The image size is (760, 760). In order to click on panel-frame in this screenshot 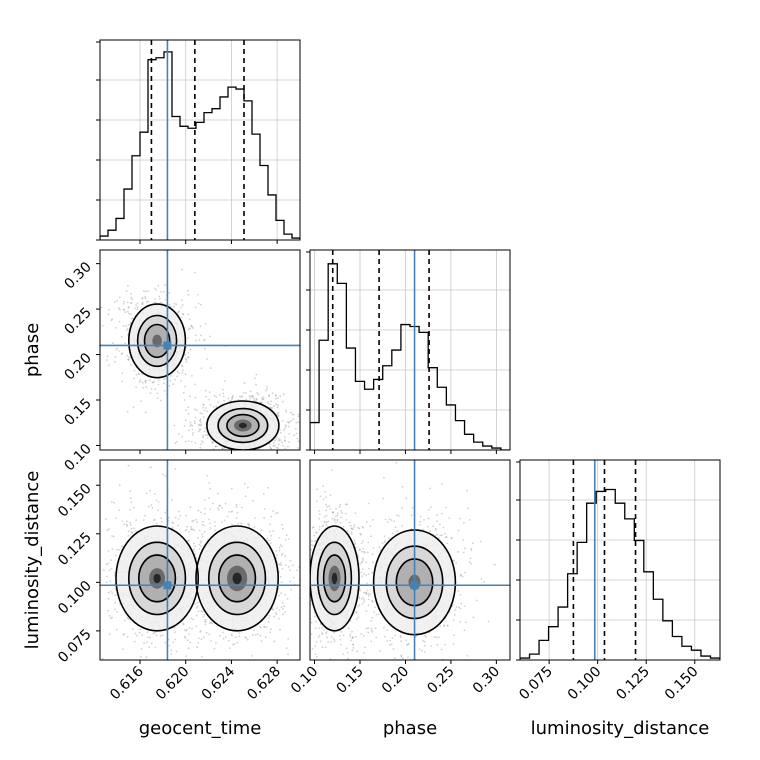, I will do `click(200, 350)`.